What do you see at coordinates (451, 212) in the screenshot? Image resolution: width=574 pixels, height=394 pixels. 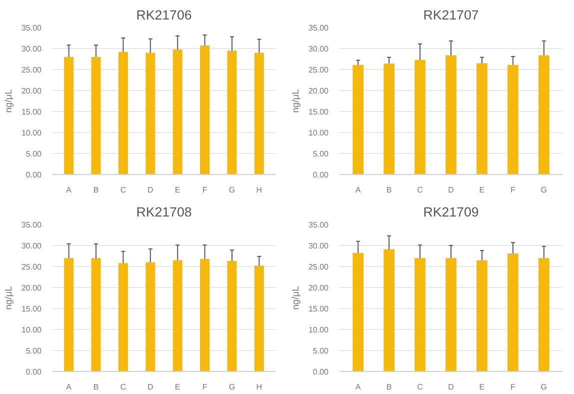 I see `chart-title: RK21709` at bounding box center [451, 212].